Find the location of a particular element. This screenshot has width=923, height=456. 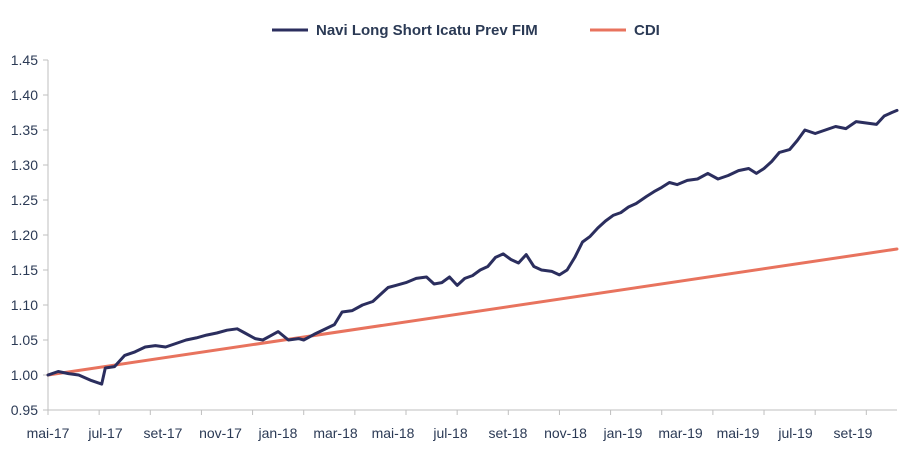

legend-label-navi: Navi Long Short Icatu Prev FIM is located at coordinates (427, 30).